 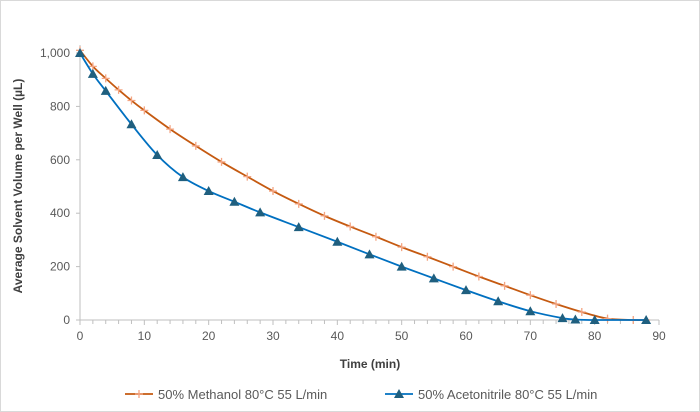 I want to click on x-tick-label: 60, so click(x=466, y=336).